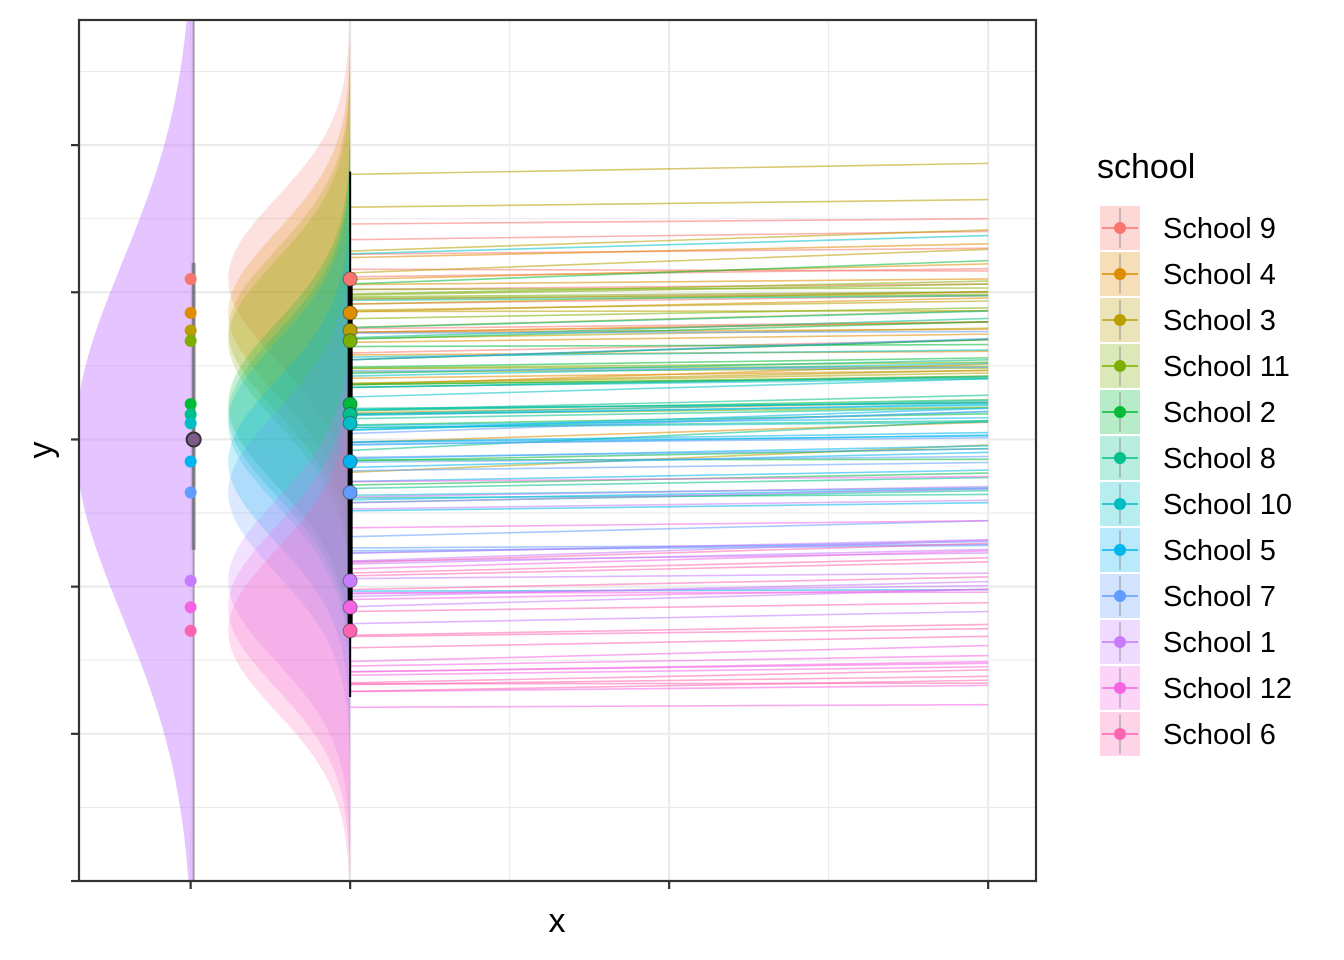 The width and height of the screenshot is (1344, 960). Describe the element at coordinates (1219, 643) in the screenshot. I see `legend-label: School 1` at that location.